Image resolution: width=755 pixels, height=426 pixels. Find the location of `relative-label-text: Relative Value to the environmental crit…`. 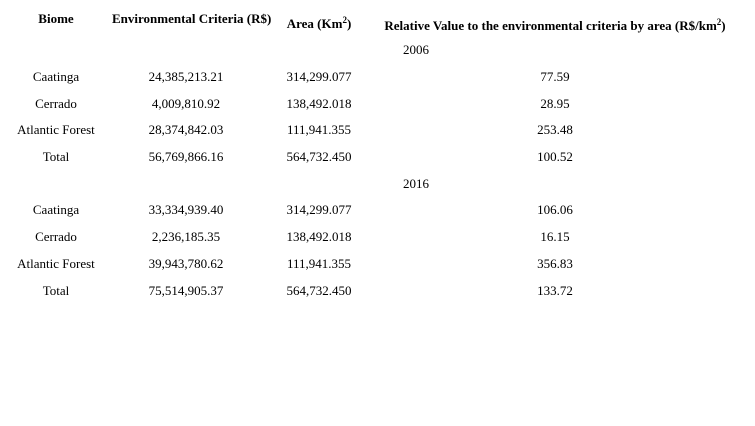

relative-label-text: Relative Value to the environmental crit… is located at coordinates (550, 25).